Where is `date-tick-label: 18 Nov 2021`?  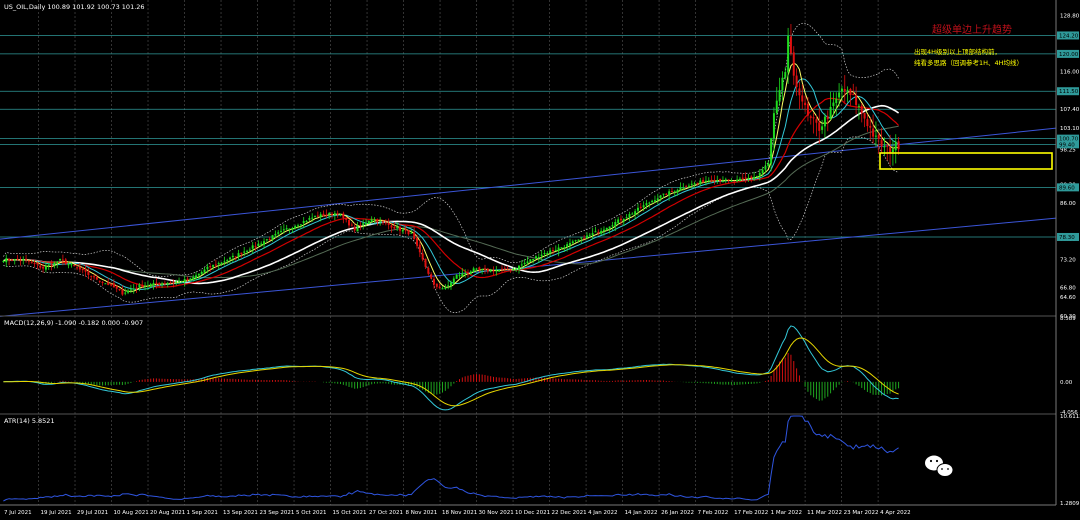 date-tick-label: 18 Nov 2021 is located at coordinates (459, 513).